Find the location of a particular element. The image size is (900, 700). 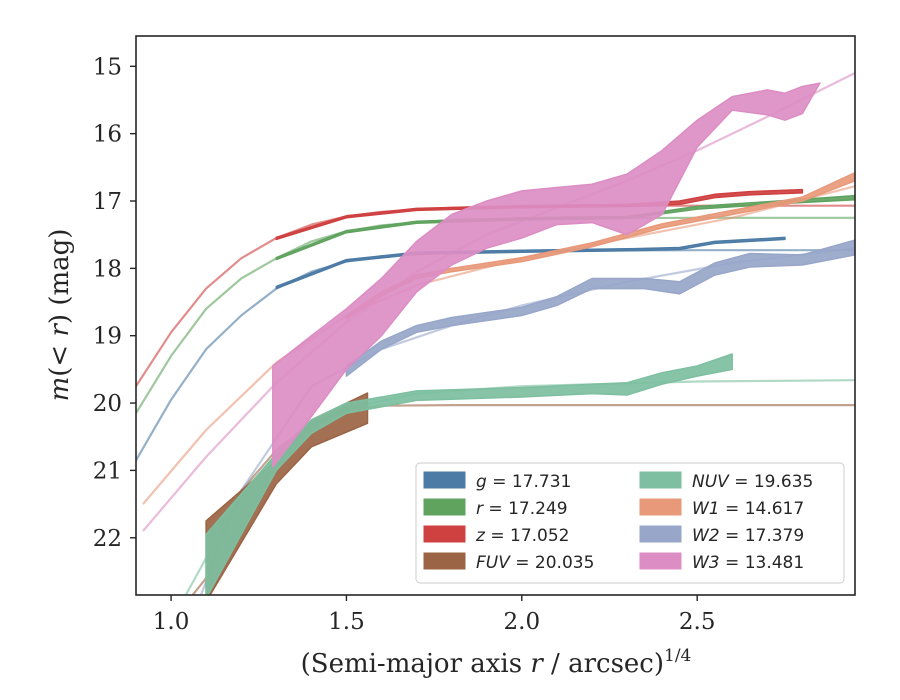

y-tick-label: 16 is located at coordinates (107, 135).